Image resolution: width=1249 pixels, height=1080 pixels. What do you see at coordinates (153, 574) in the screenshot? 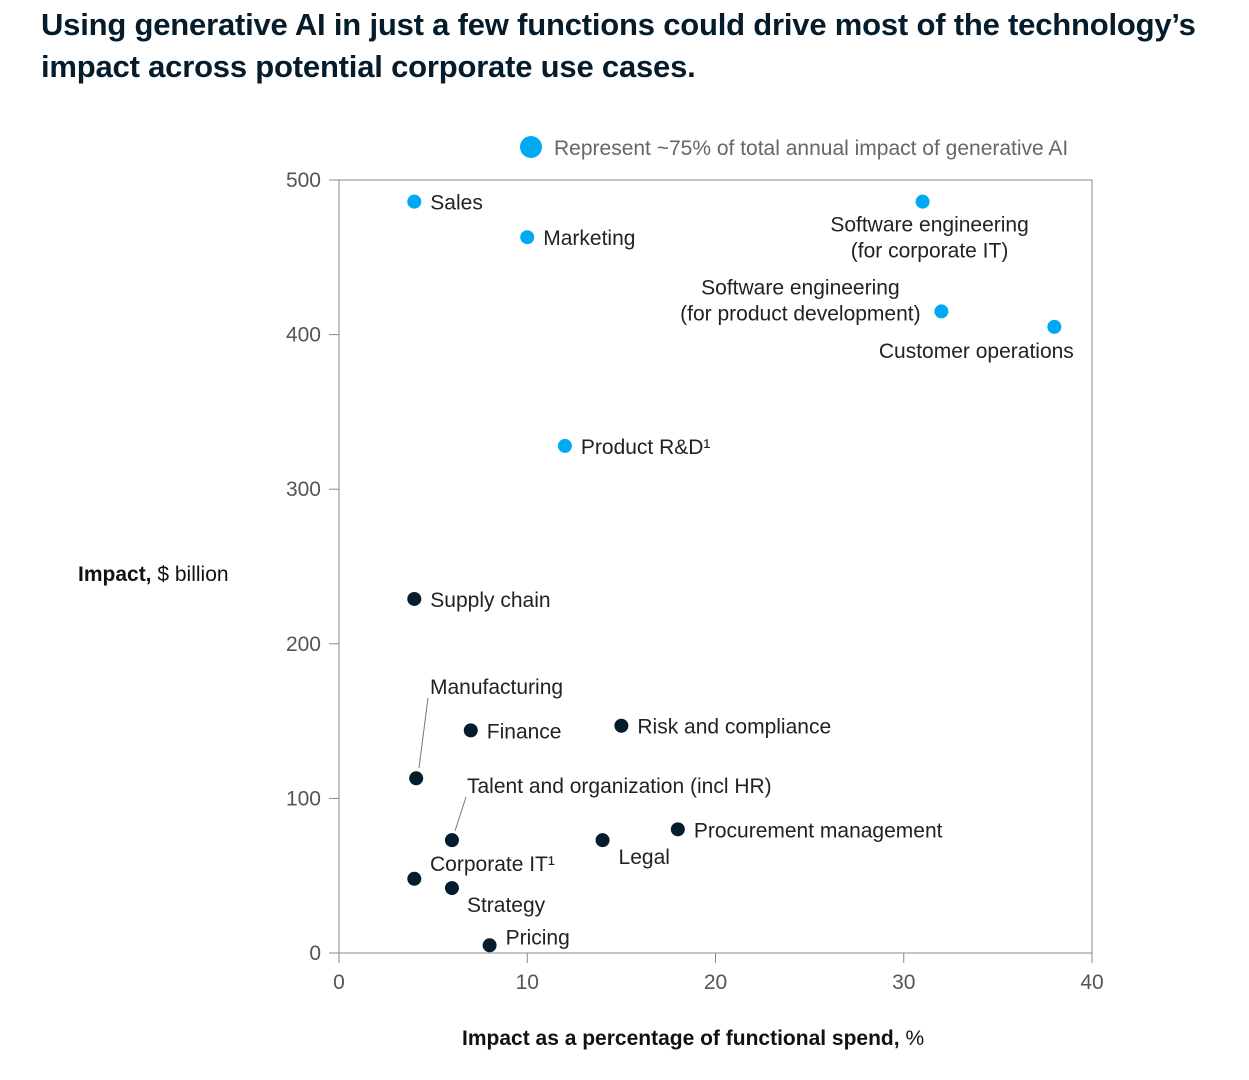
I see `y-axis-title: Impact, $ billion` at bounding box center [153, 574].